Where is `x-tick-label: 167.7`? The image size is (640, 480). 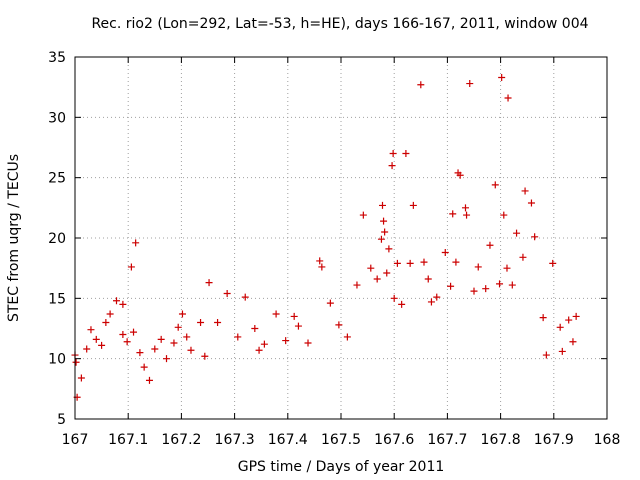 x-tick-label: 167.7 is located at coordinates (447, 440).